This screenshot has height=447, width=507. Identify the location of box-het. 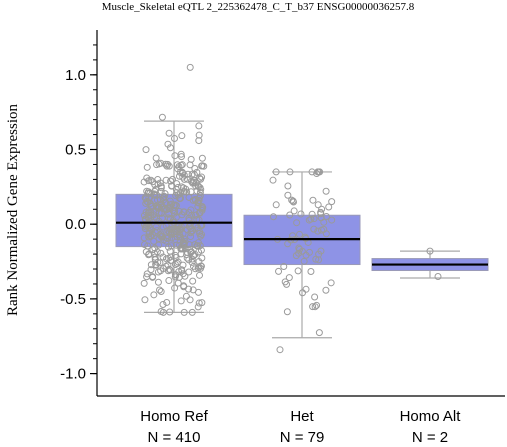
(302, 255).